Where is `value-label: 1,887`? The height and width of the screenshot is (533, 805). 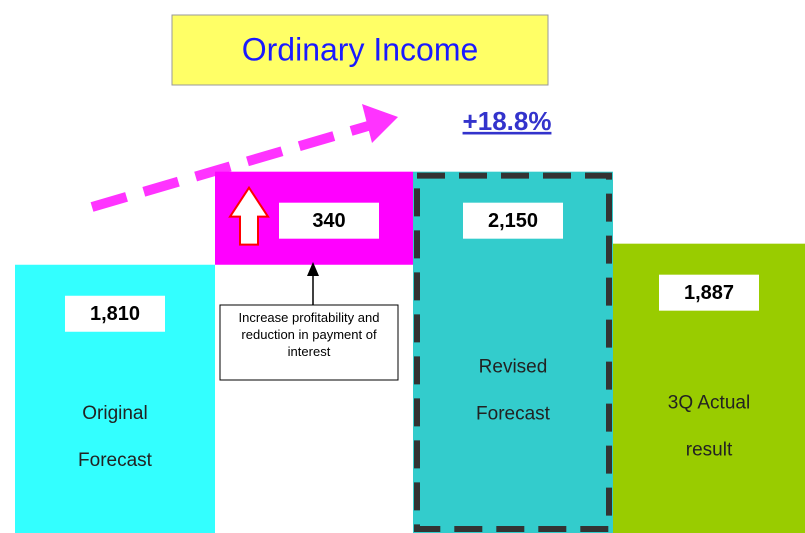
value-label: 1,887 is located at coordinates (709, 293).